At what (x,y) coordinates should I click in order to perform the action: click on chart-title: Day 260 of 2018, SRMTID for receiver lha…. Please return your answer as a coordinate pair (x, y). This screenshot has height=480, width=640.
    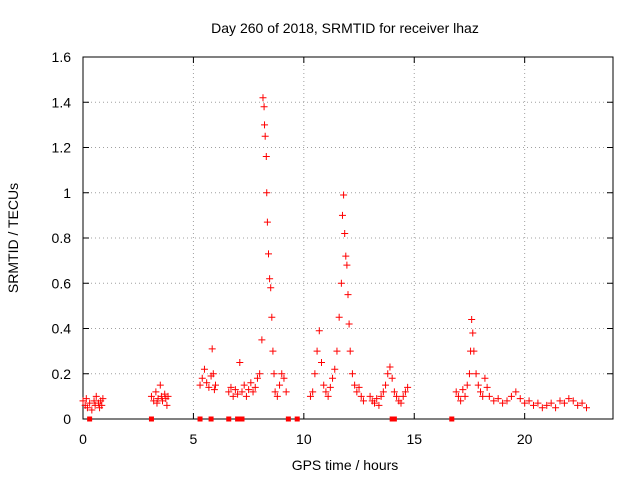
    Looking at the image, I should click on (345, 28).